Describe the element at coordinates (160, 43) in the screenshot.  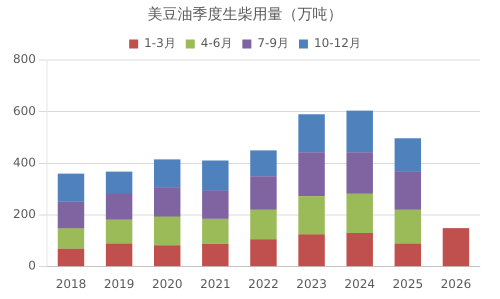
I see `legend-label: 1-3月` at that location.